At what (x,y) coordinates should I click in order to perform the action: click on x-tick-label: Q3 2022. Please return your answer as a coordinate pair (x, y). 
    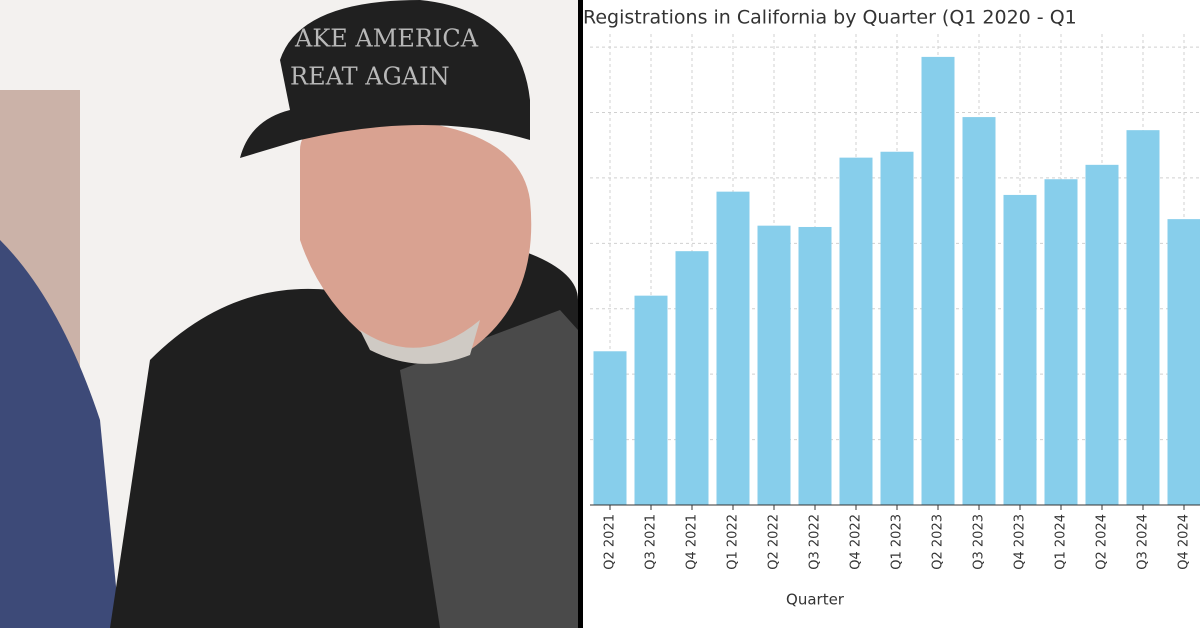
    Looking at the image, I should click on (815, 542).